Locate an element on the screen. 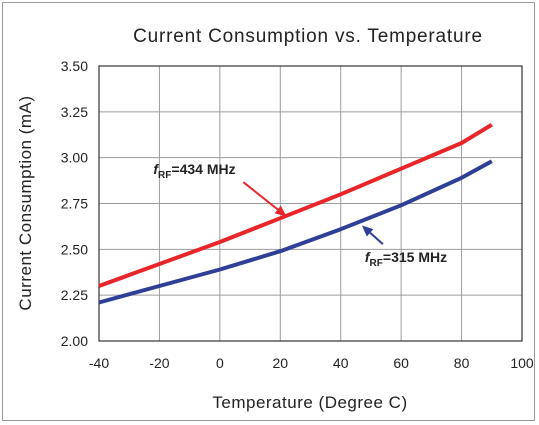  x-tick-label: -20 is located at coordinates (159, 363).